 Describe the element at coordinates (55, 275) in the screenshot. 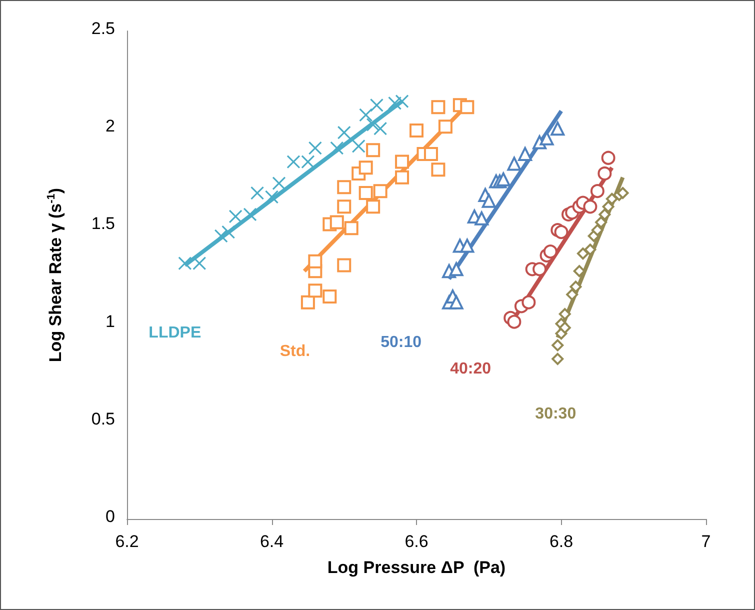

I see `y-axis-title: Log Shear Rate γ (s-1)` at that location.